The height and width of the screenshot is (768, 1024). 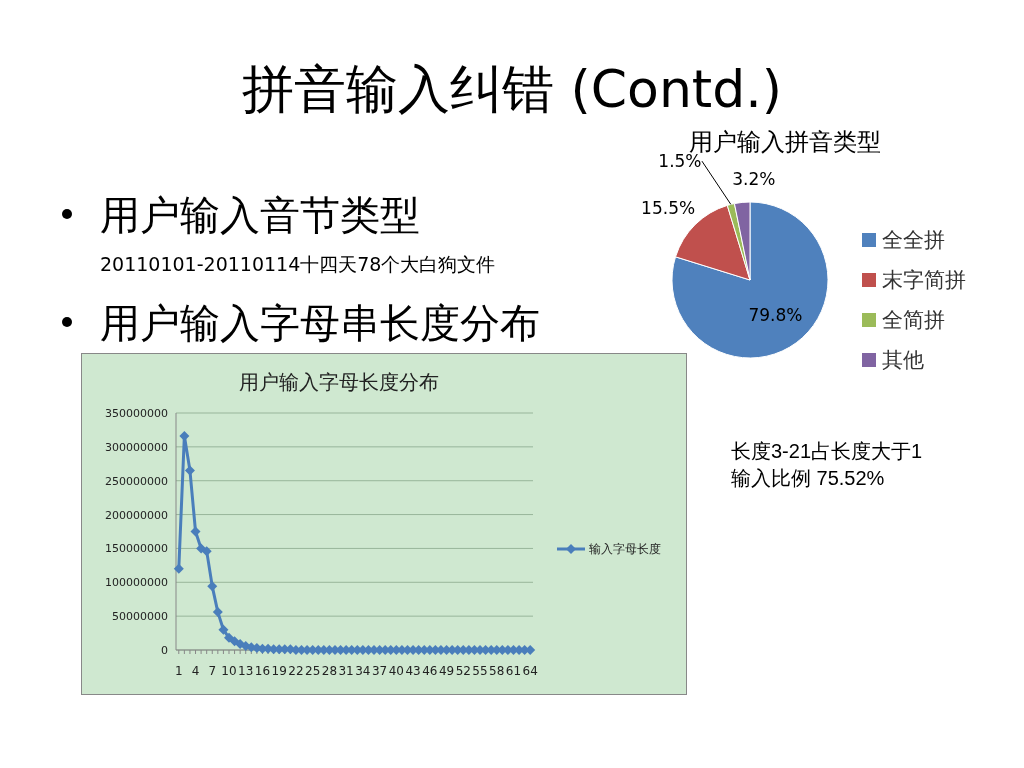 I want to click on text: 拼音输入纠错 (Contd.), so click(x=512, y=89).